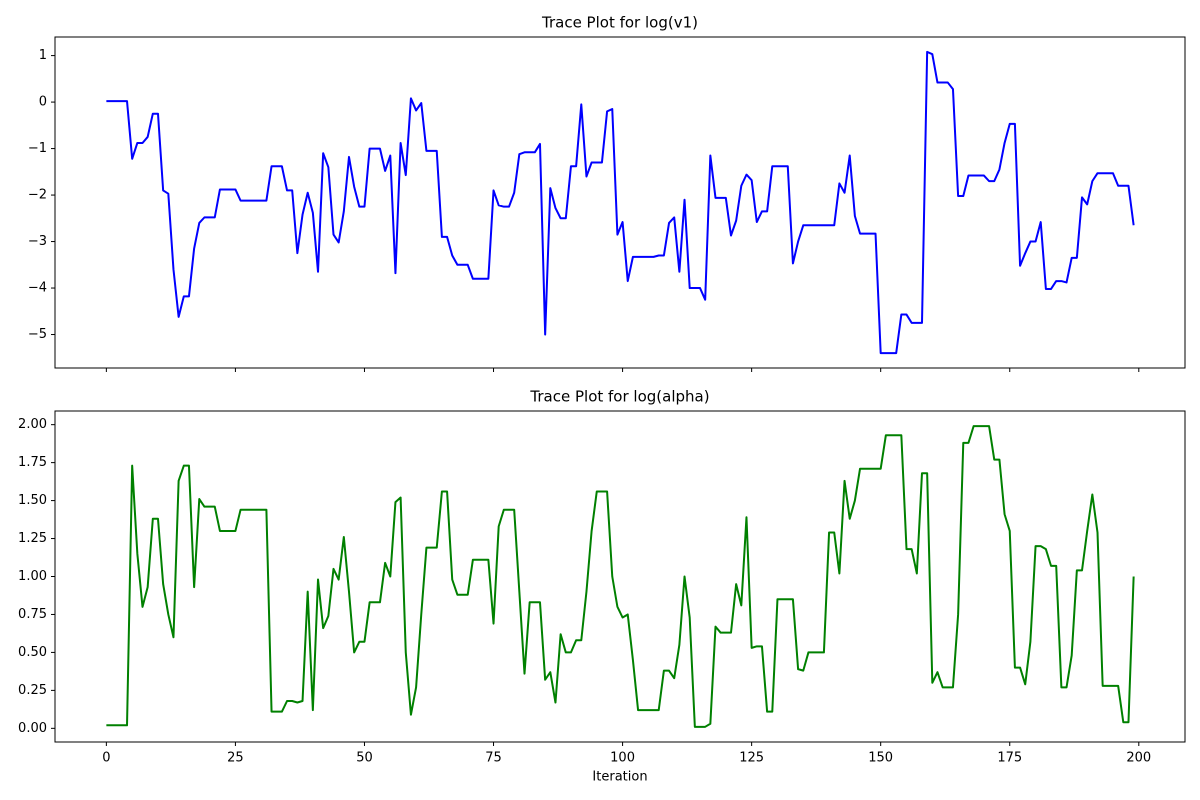 This screenshot has width=1200, height=800. What do you see at coordinates (32, 728) in the screenshot?
I see `y-tick-label: 0.00` at bounding box center [32, 728].